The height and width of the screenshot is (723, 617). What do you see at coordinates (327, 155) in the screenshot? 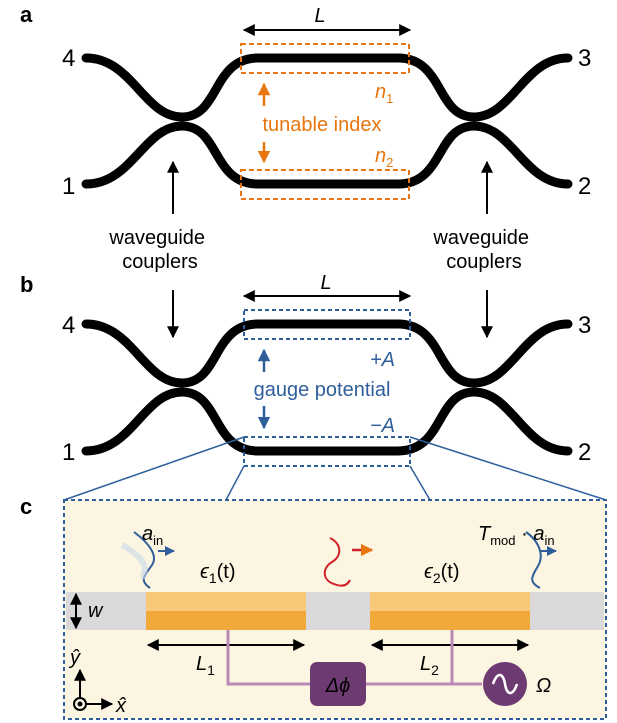
I see `bottom-waveguide-a` at bounding box center [327, 155].